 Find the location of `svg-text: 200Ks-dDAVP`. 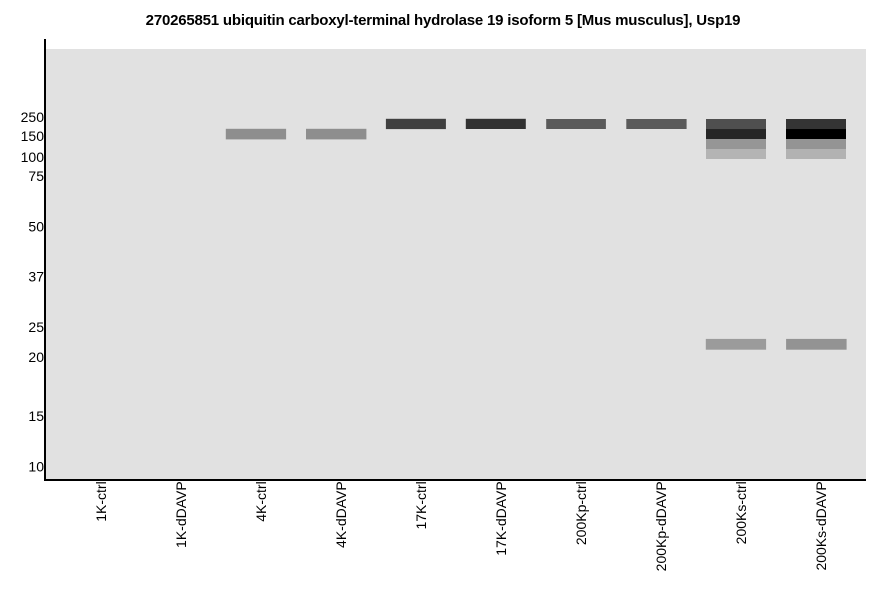

svg-text: 200Ks-dDAVP is located at coordinates (821, 525).